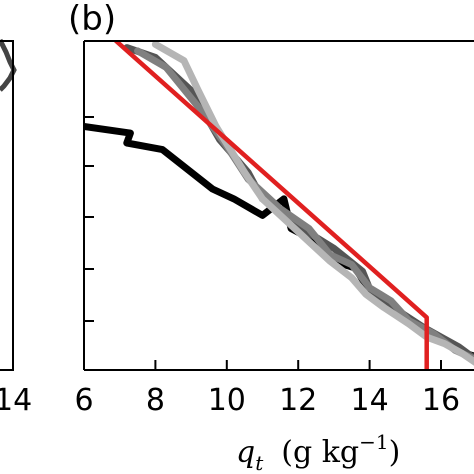  I want to click on panel-b-y-ticks, so click(89, 219).